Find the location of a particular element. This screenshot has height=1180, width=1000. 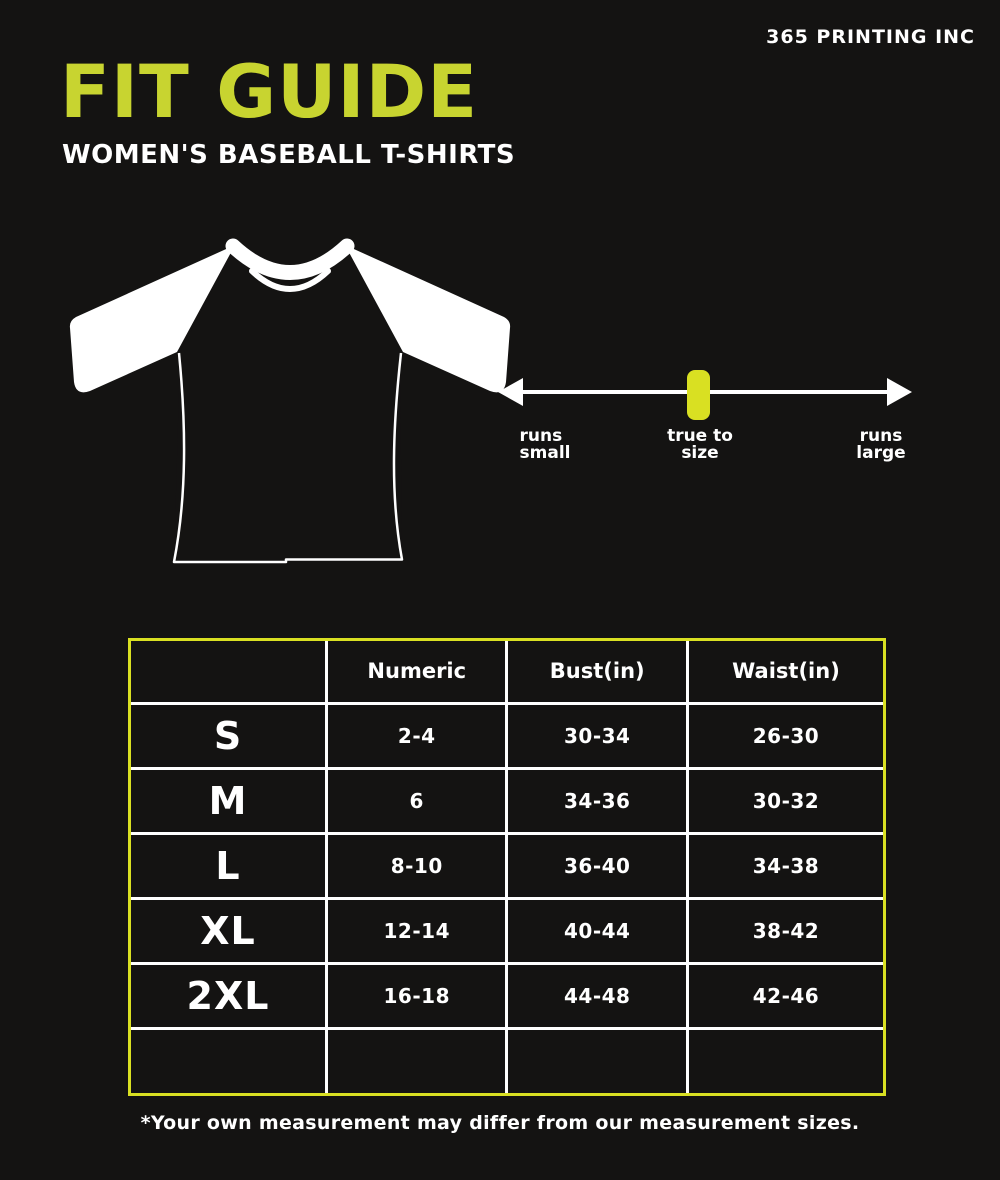

tshirt-body is located at coordinates (288, 403).